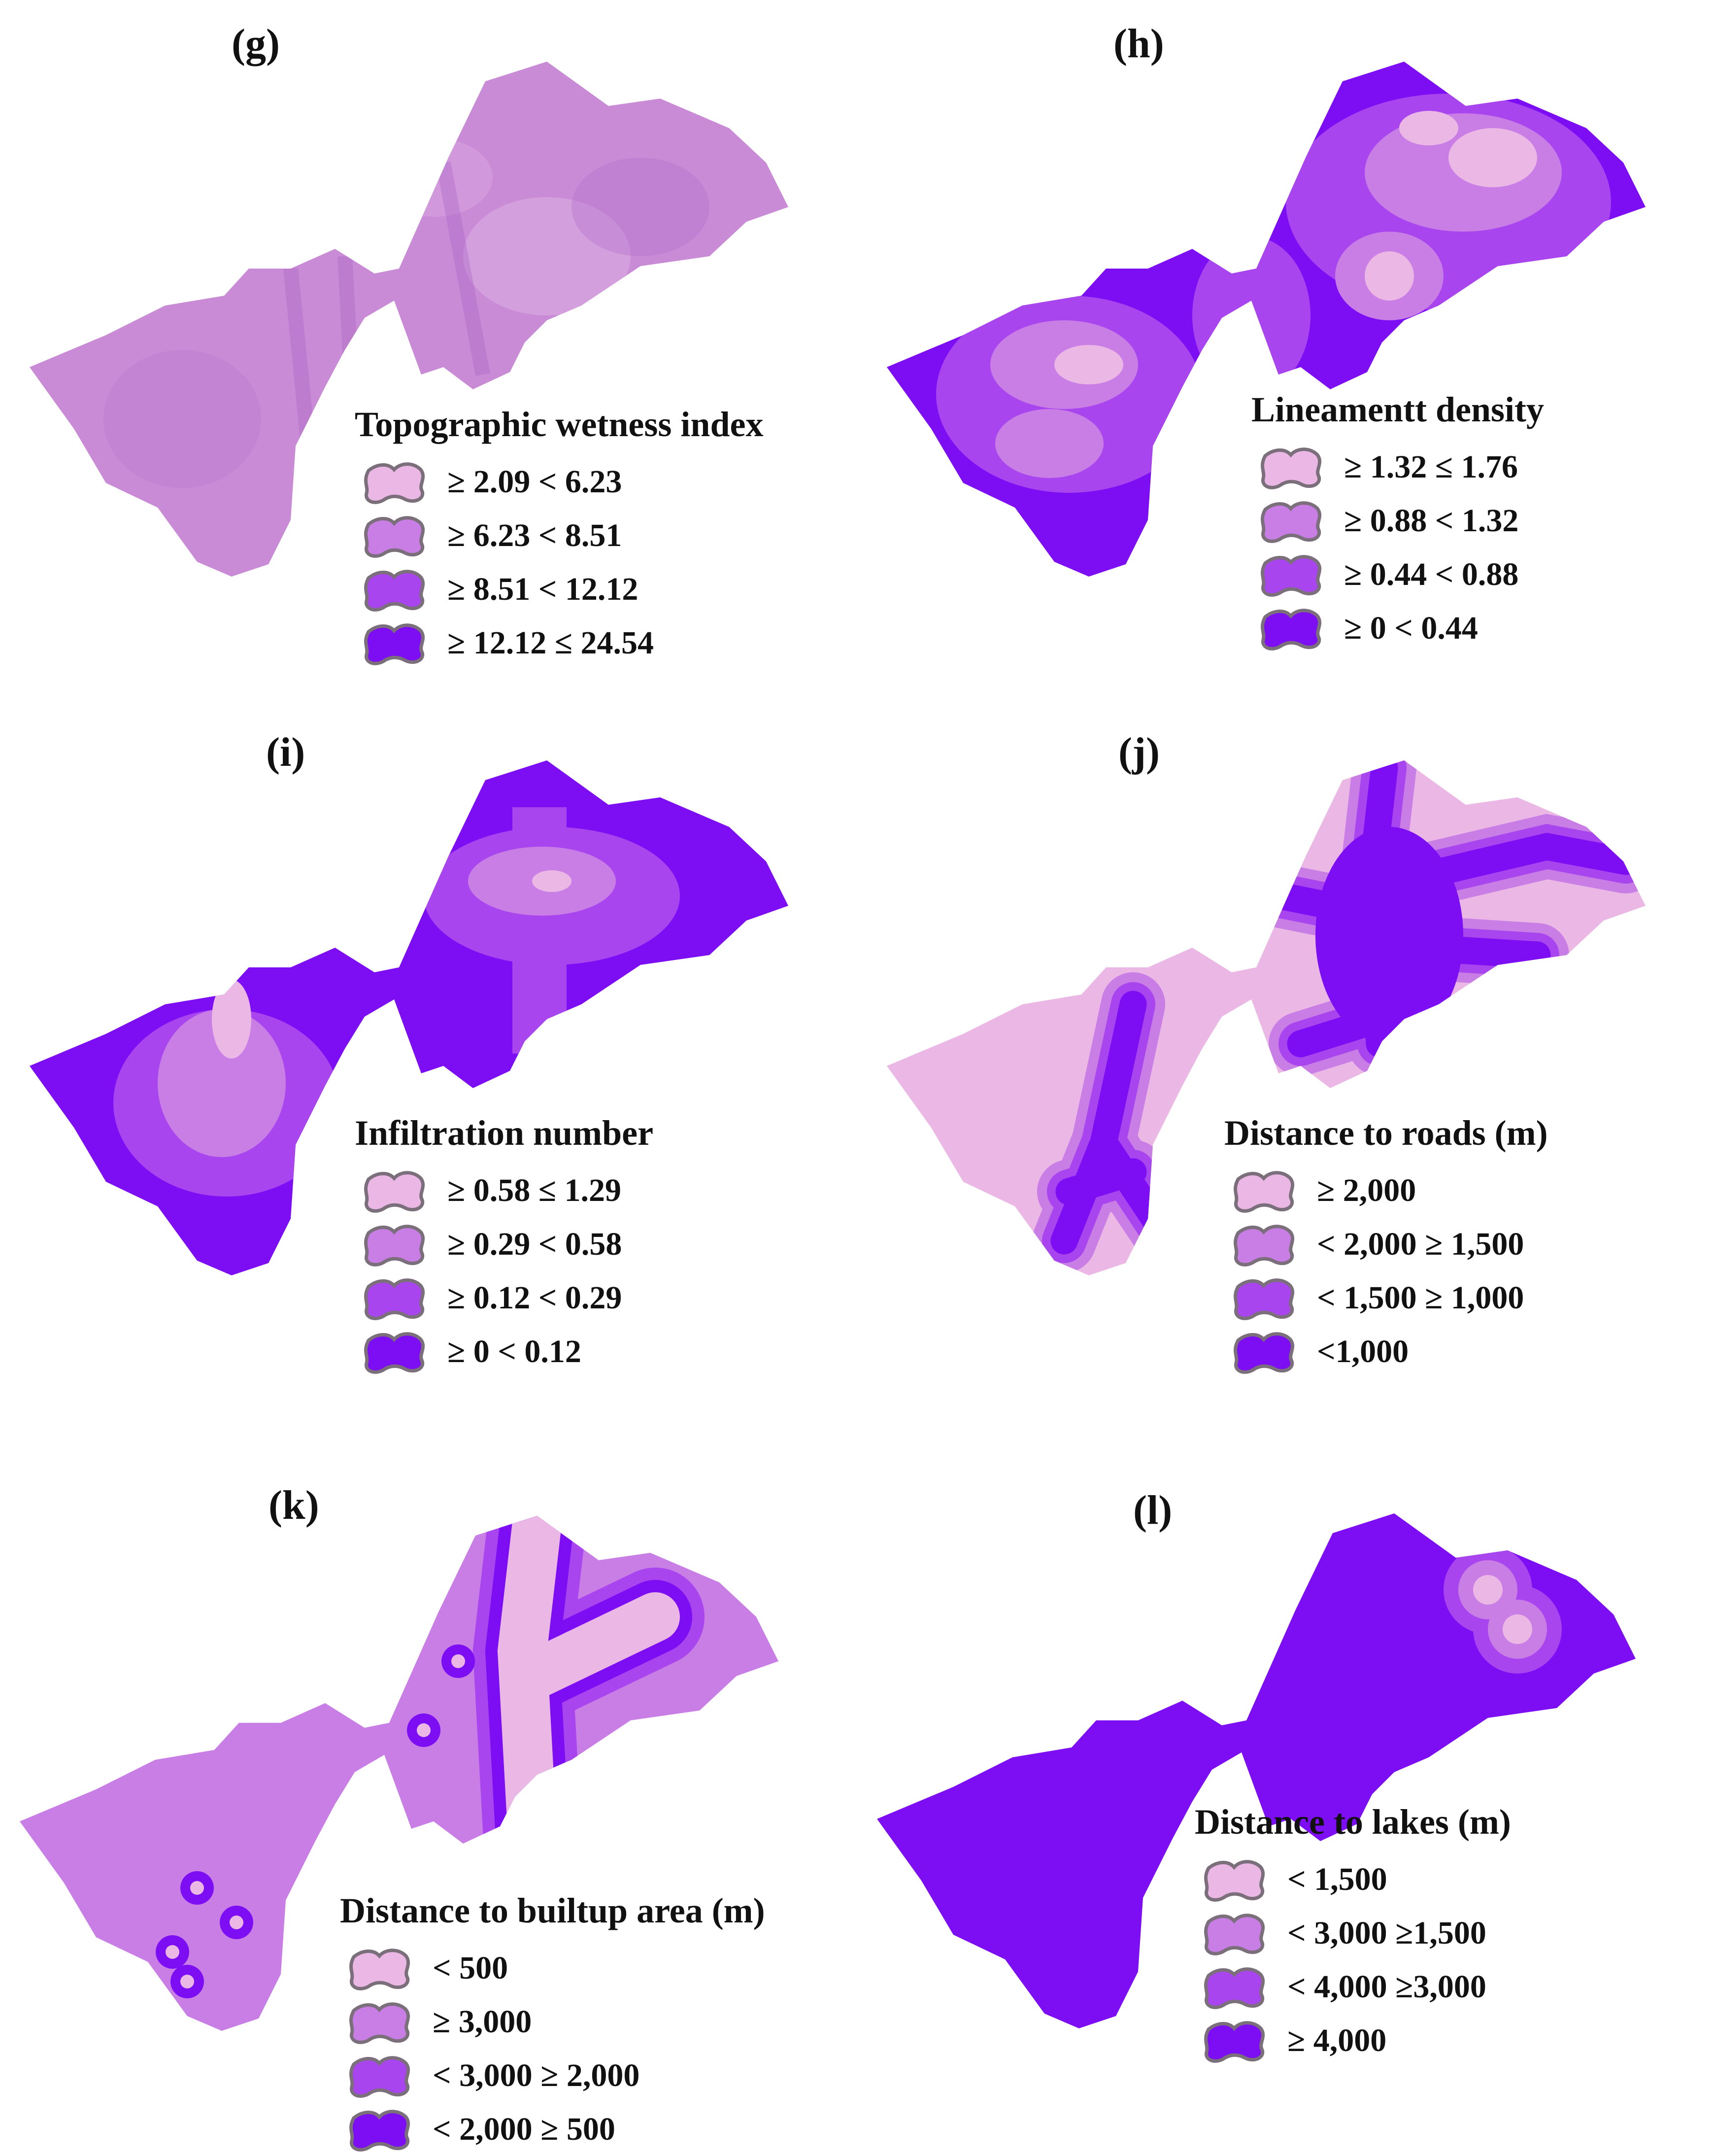 The image size is (1714, 2156). I want to click on legend-item: < 500, so click(555, 1968).